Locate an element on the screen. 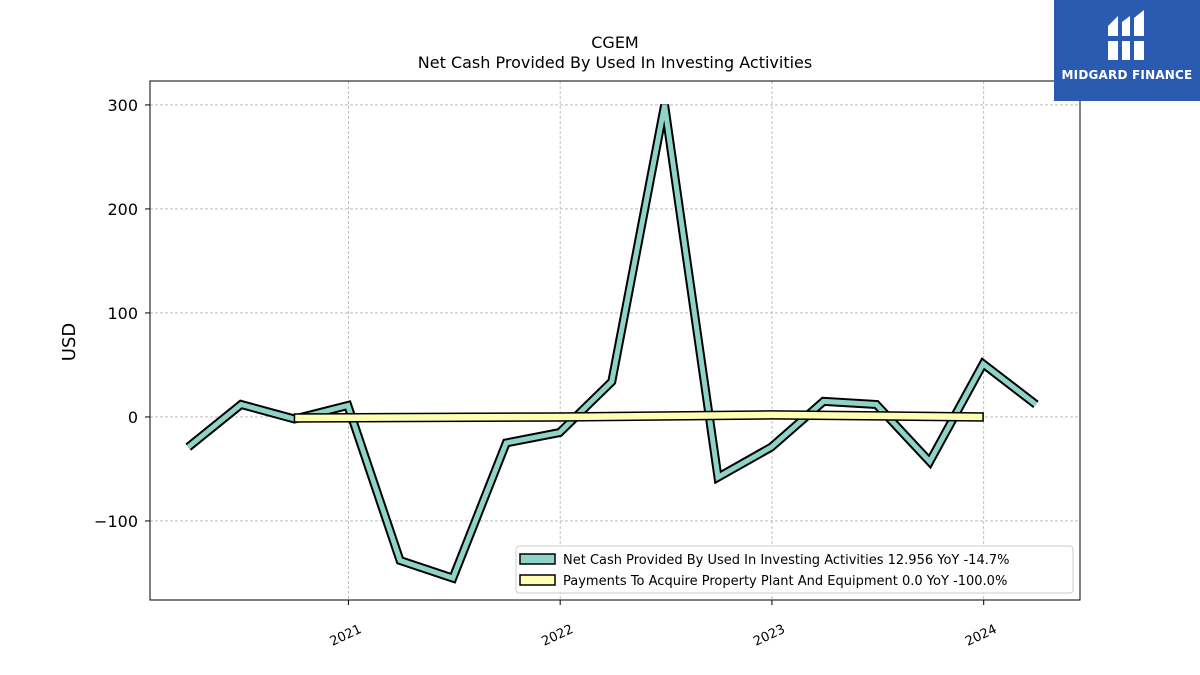  y-tick-label: 100 is located at coordinates (122, 313).